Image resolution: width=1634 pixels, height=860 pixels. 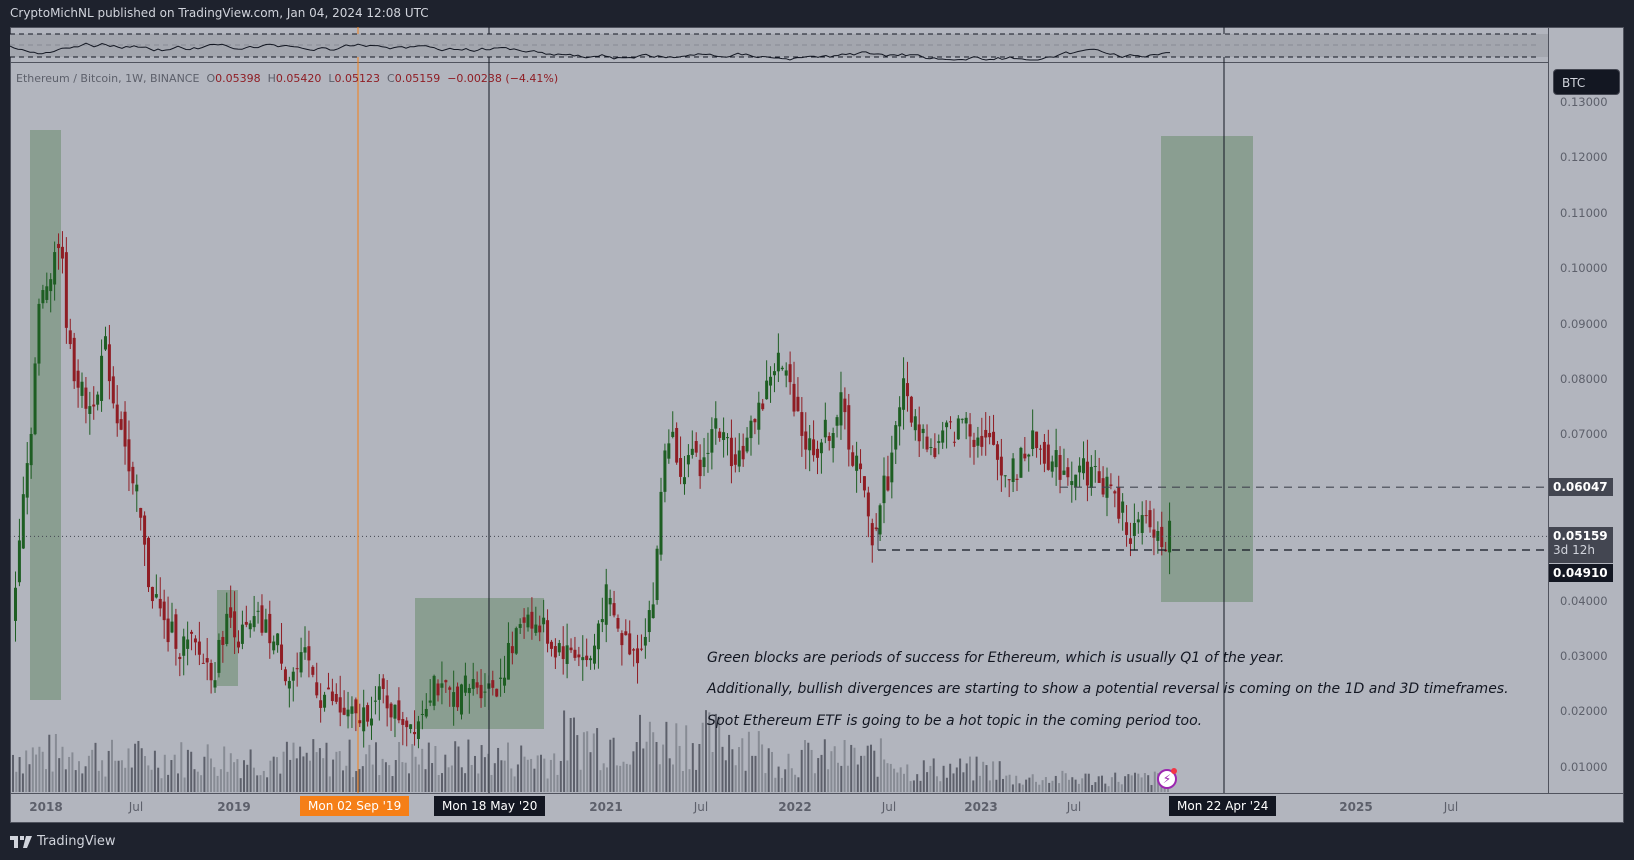 I want to click on crosshair-date-2: Mon 22 Apr '24, so click(x=1223, y=806).